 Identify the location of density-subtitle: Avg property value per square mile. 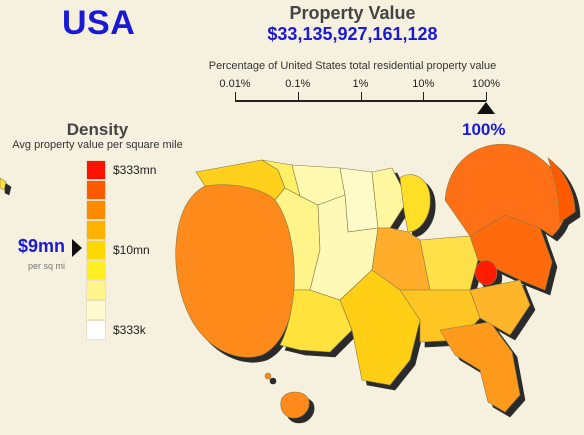
(97, 145).